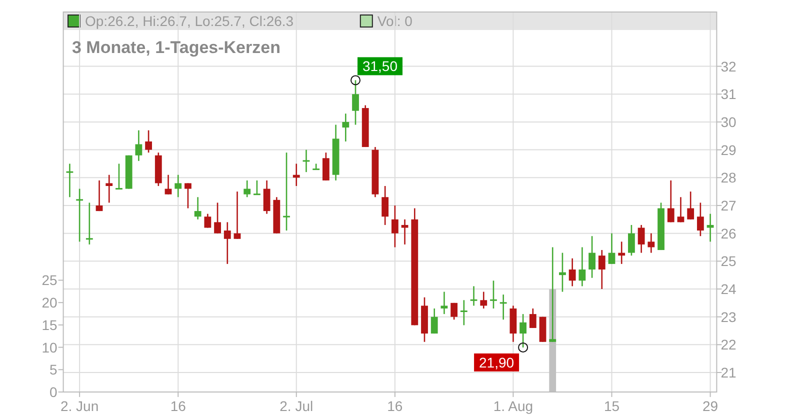  What do you see at coordinates (728, 372) in the screenshot?
I see `y-tick-label: 21` at bounding box center [728, 372].